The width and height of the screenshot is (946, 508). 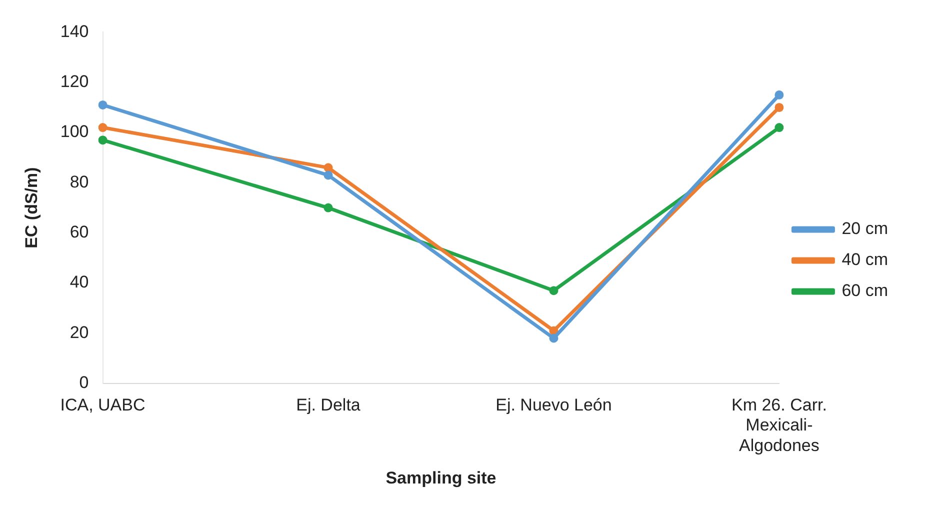 What do you see at coordinates (779, 425) in the screenshot?
I see `x-tick-label: Km 26. Carr. Mexicali-Algodones` at bounding box center [779, 425].